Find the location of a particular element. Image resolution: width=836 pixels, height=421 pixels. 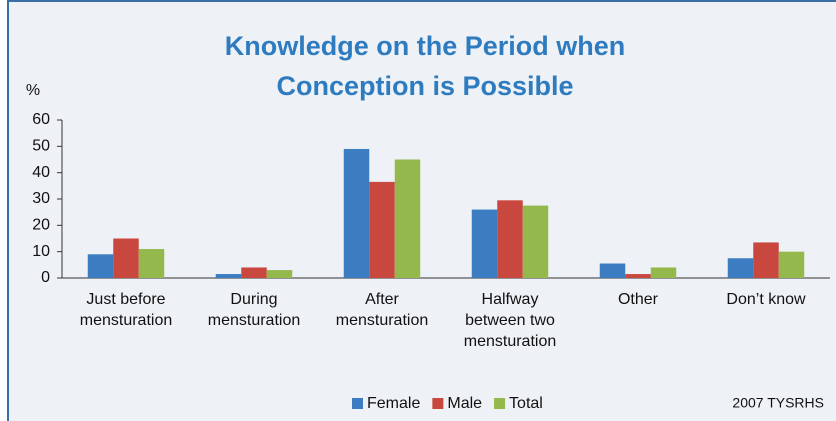

y-tick-label: 50 is located at coordinates (41, 146).